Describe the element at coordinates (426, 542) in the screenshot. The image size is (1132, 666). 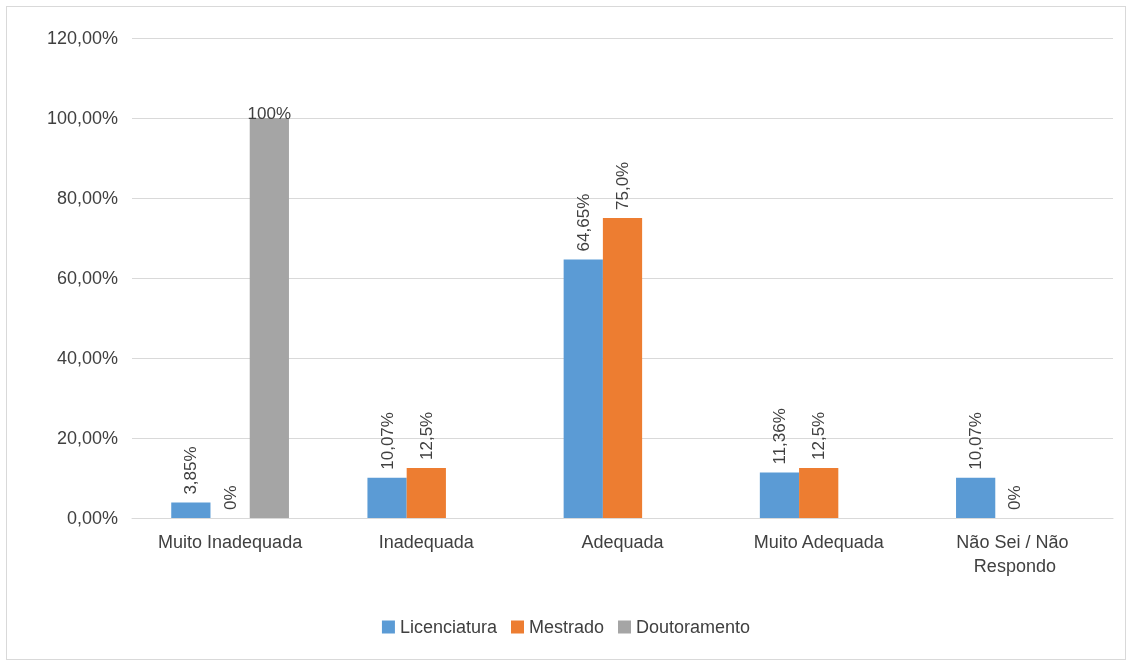
I see `x-tick-label: Inadequada` at that location.